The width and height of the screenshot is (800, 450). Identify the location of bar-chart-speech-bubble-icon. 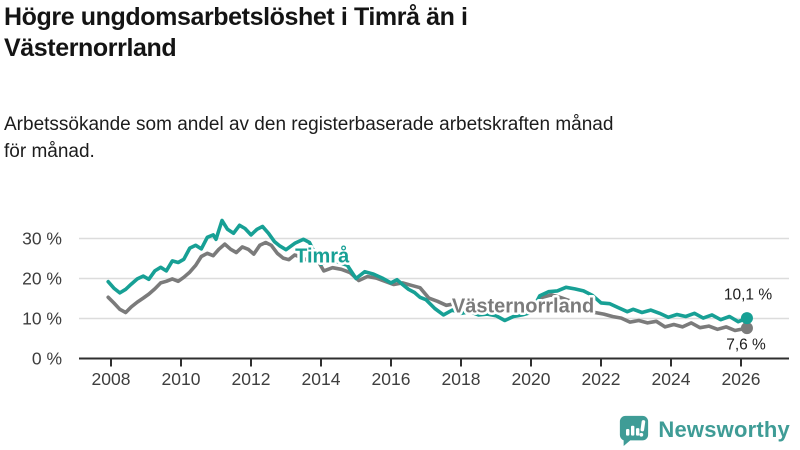
(634, 430).